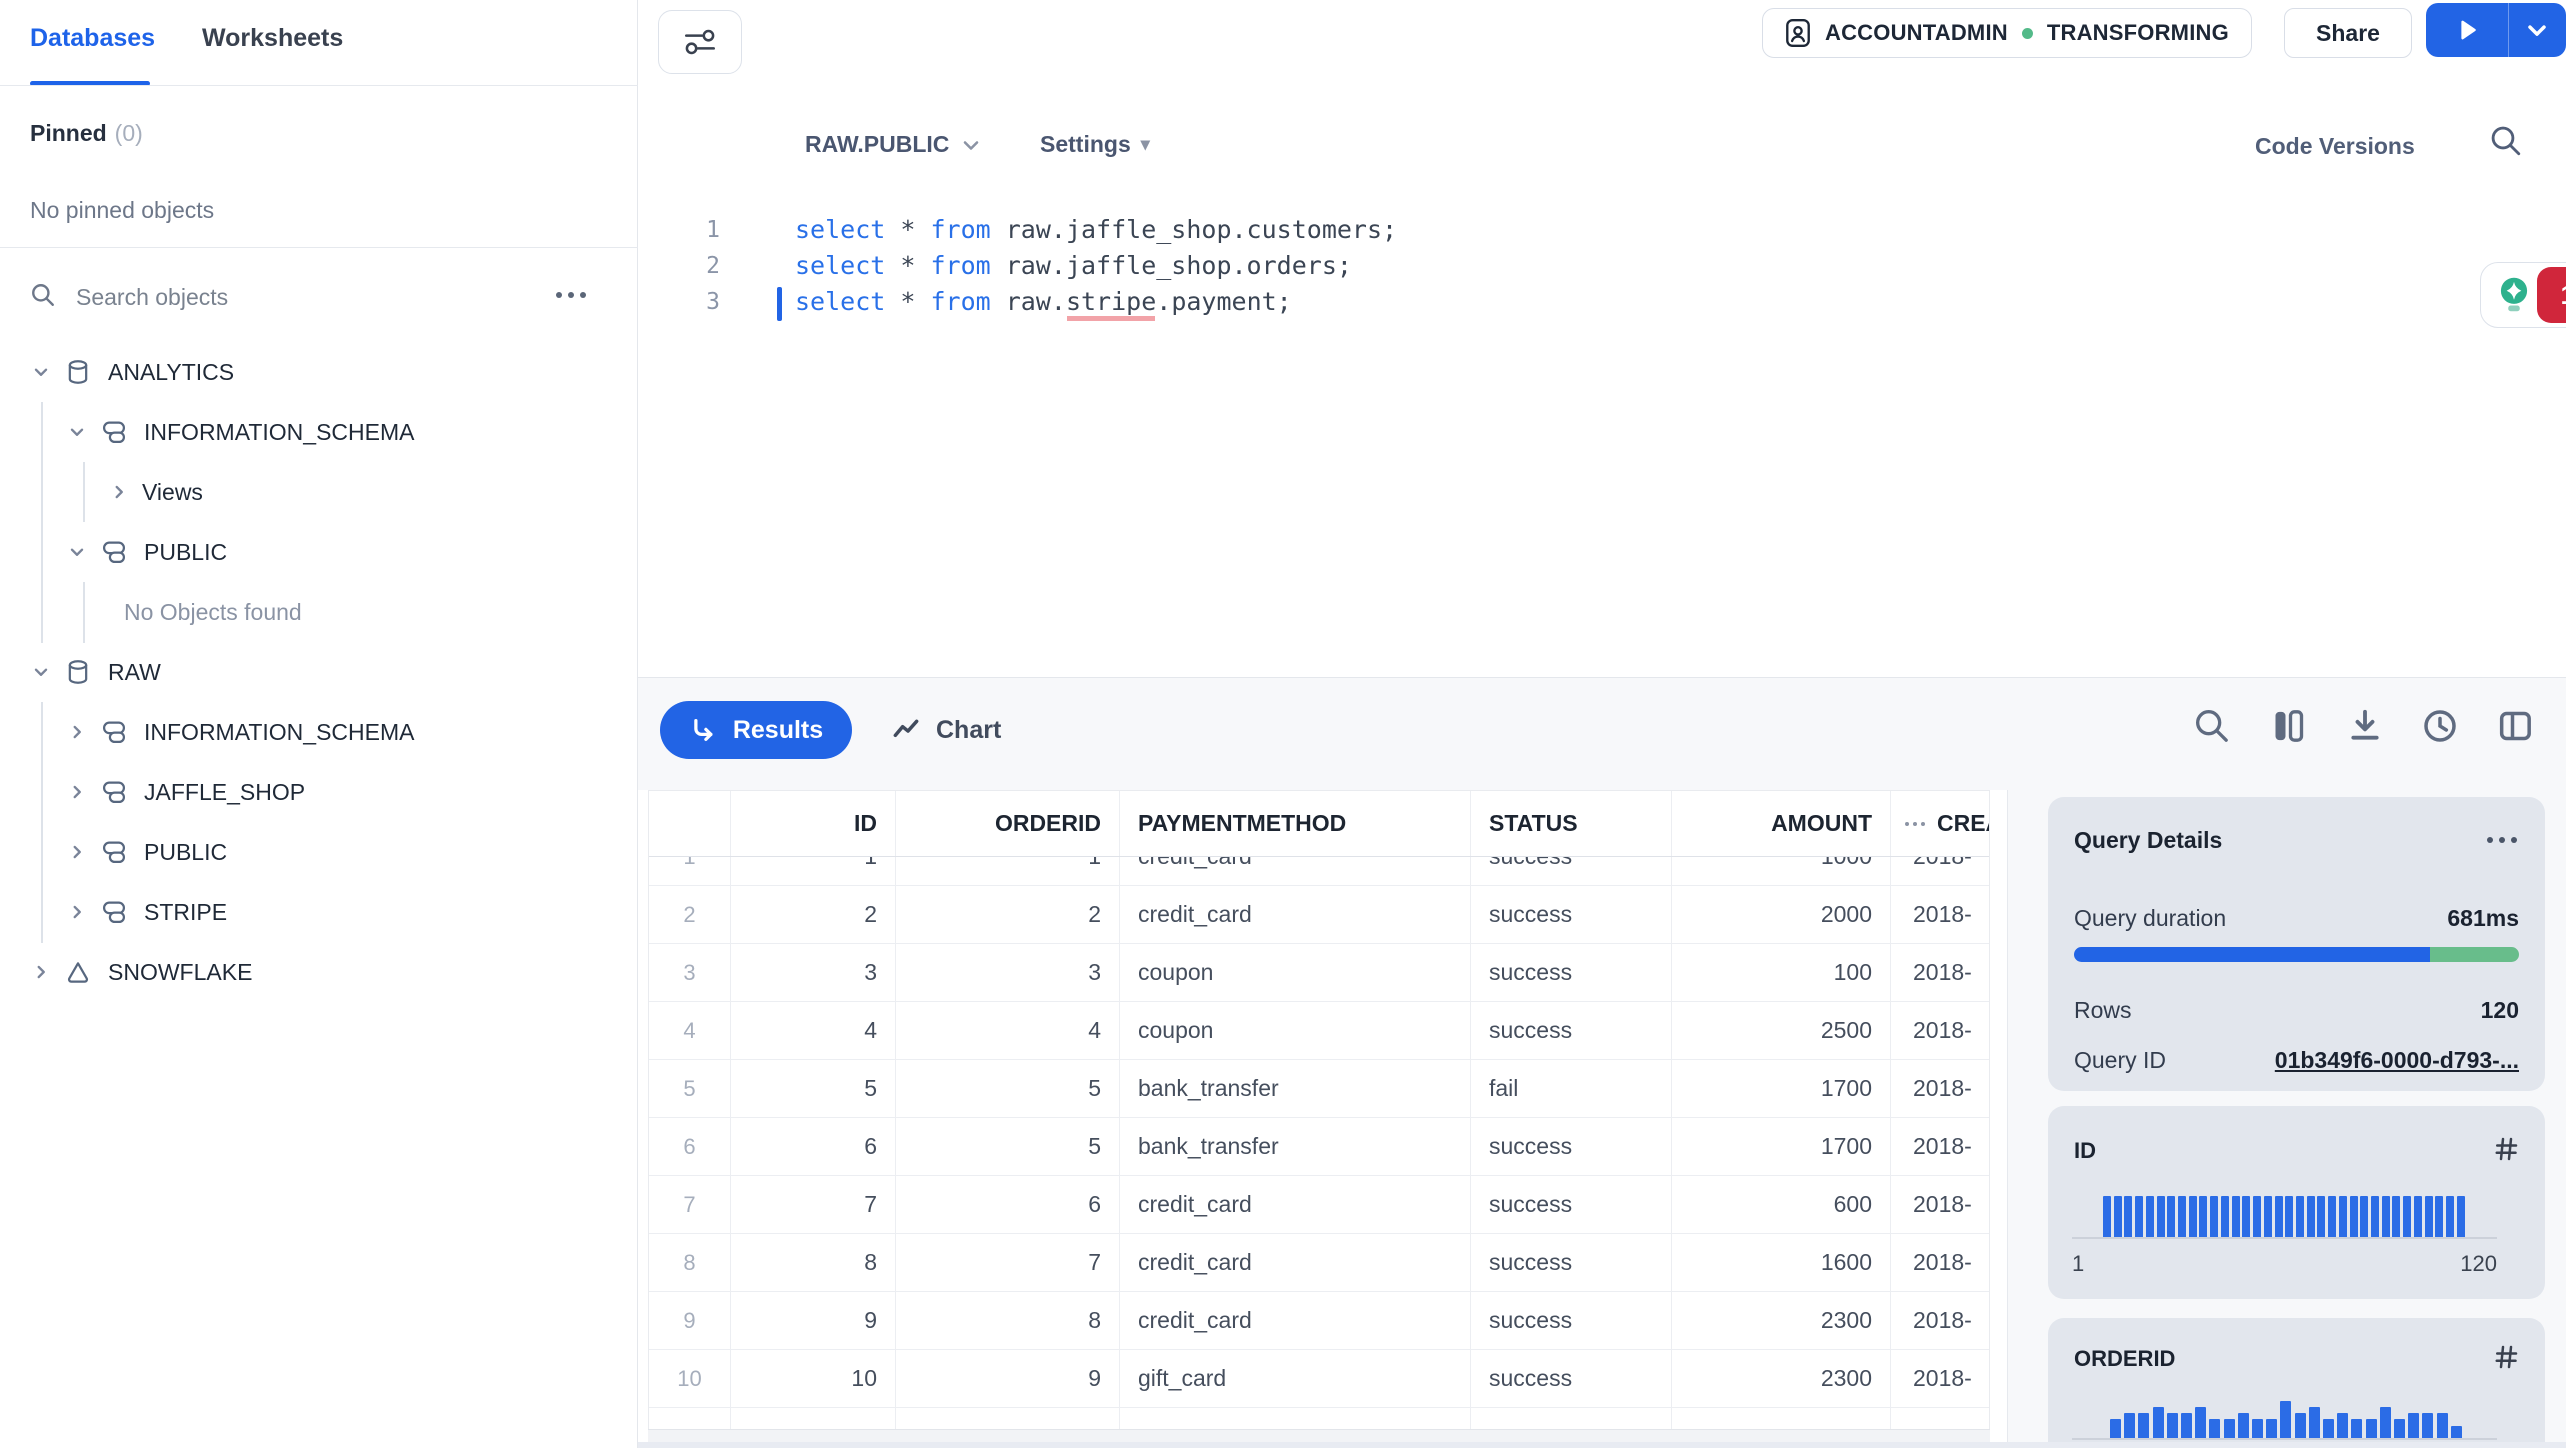  What do you see at coordinates (2506, 141) in the screenshot?
I see `editor-search-icon` at bounding box center [2506, 141].